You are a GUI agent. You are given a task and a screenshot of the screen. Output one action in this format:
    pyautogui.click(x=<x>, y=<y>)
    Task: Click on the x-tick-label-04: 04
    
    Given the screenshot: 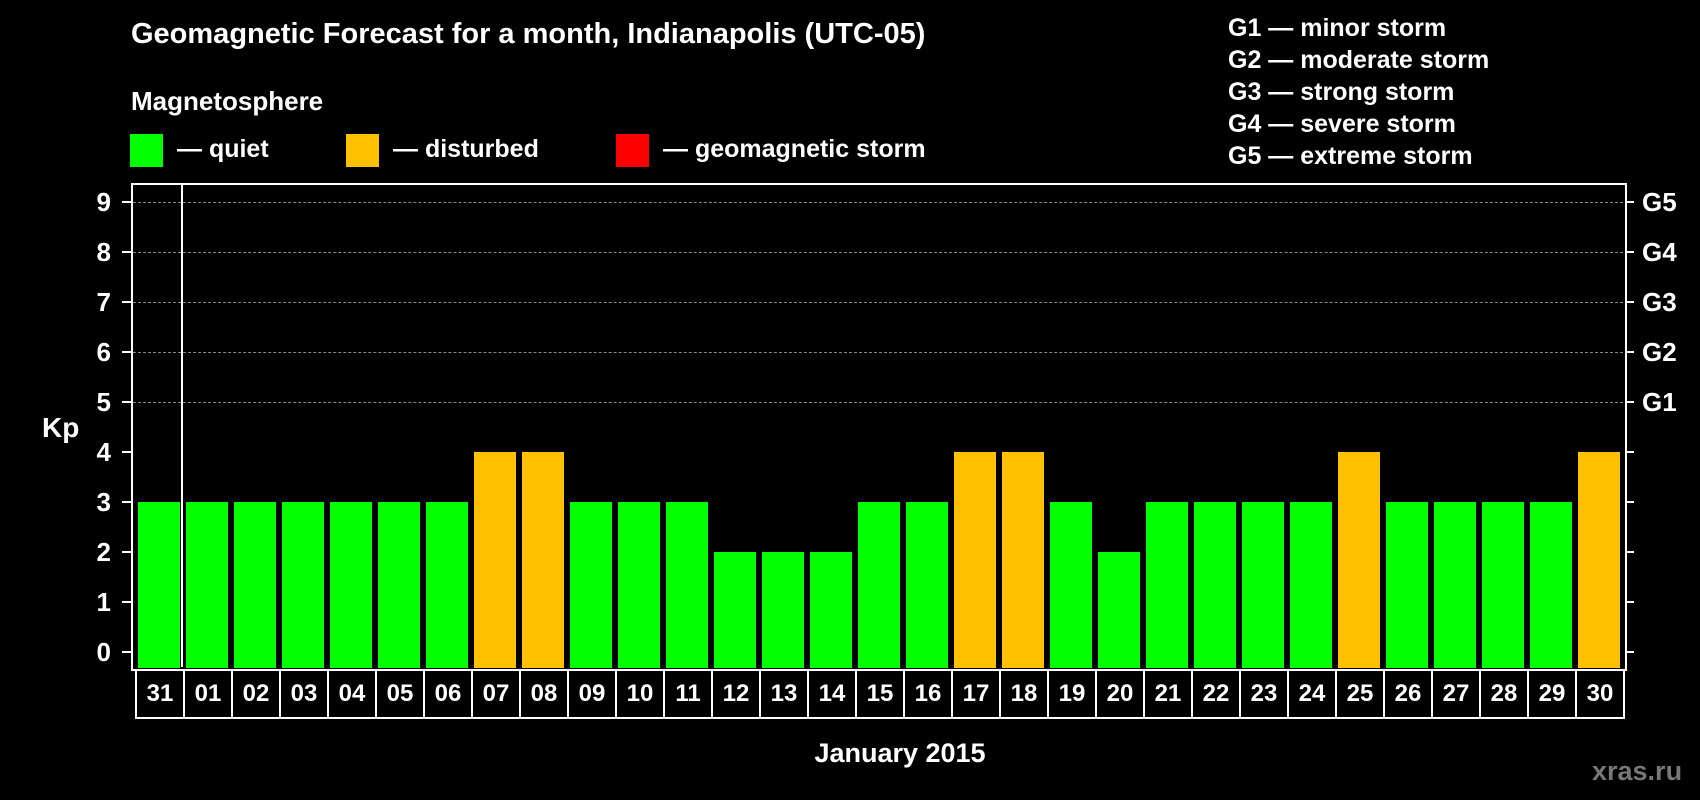 What is the action you would take?
    pyautogui.click(x=352, y=693)
    